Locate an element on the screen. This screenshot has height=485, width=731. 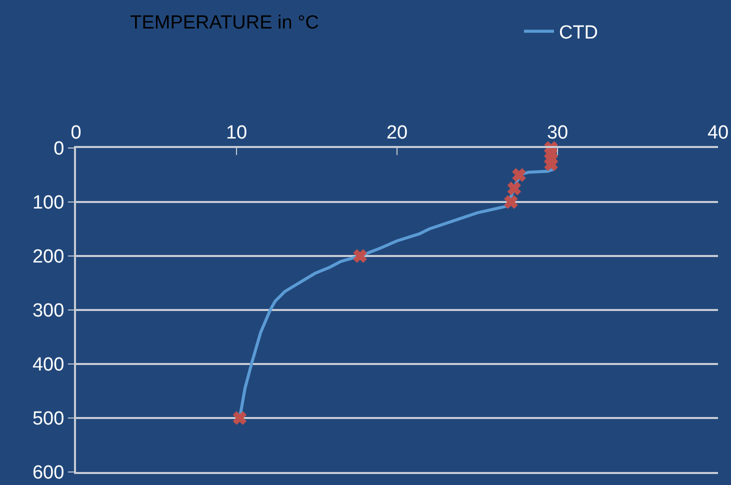
y-tick-label: 500 is located at coordinates (48, 419).